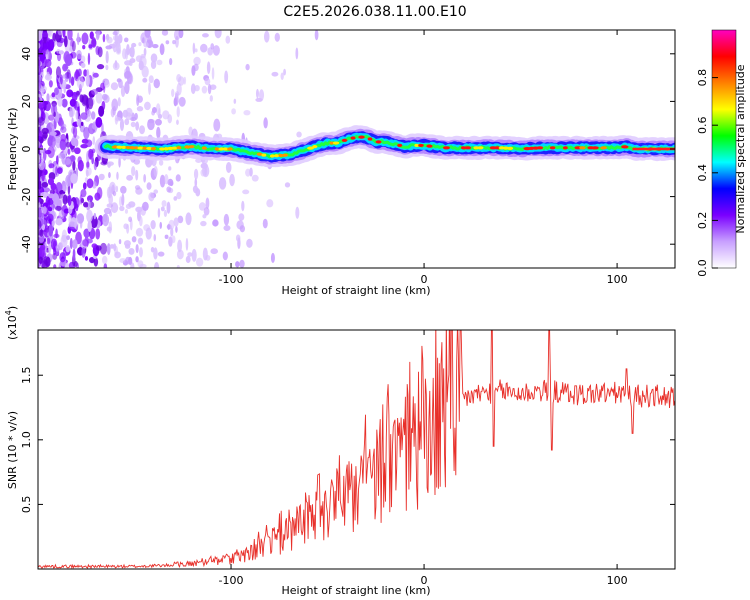 This screenshot has width=750, height=600. I want to click on svg-text: (x104), so click(11, 323).